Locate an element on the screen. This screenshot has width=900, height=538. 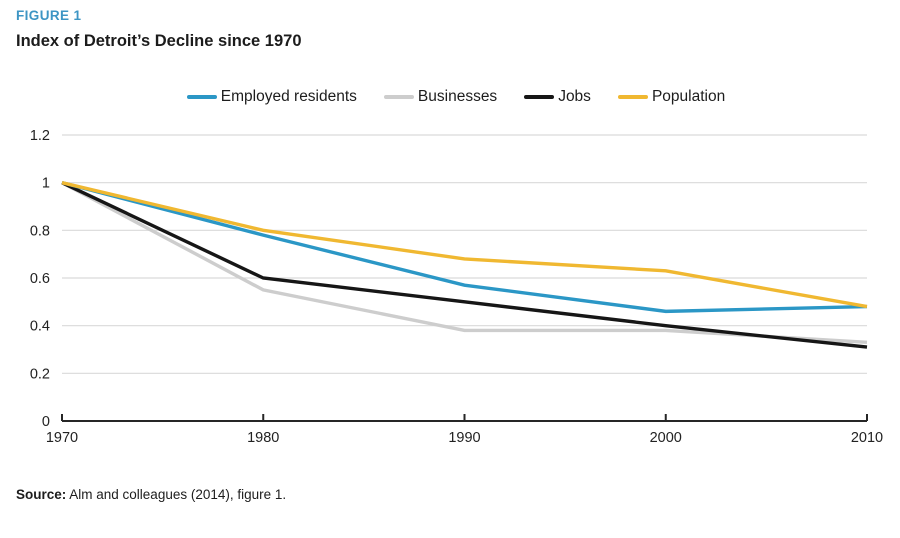
y-axis-tick-label: 0.4 is located at coordinates (40, 327).